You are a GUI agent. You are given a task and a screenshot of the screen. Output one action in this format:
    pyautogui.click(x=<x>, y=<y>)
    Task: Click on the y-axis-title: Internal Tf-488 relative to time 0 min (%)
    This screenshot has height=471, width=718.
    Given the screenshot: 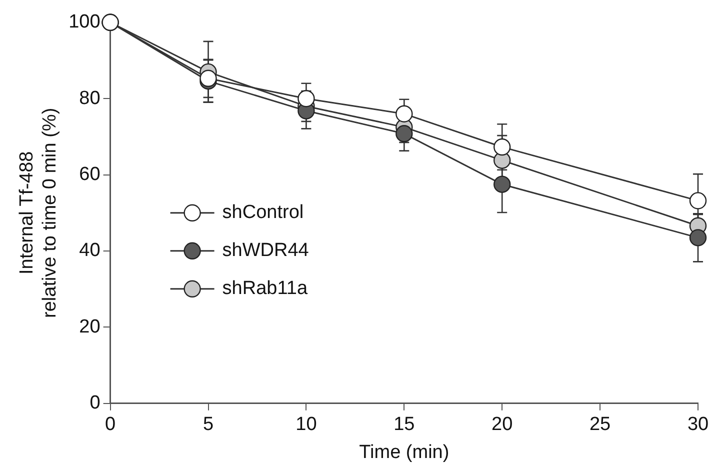 What is the action you would take?
    pyautogui.click(x=38, y=213)
    